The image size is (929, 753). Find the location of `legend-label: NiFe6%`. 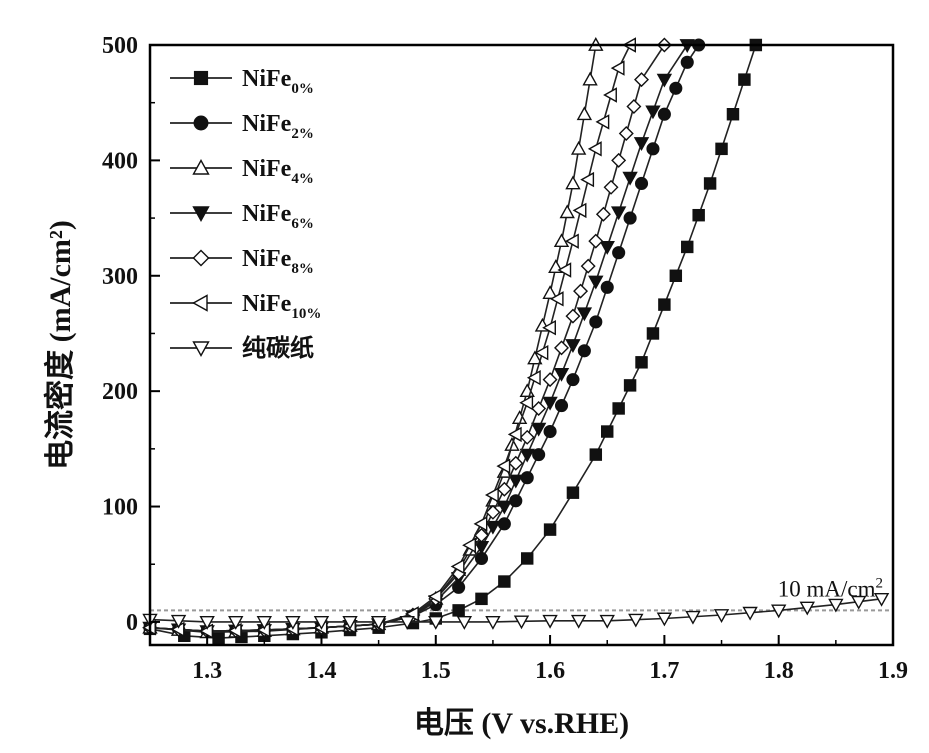

legend-label: NiFe6% is located at coordinates (278, 216).